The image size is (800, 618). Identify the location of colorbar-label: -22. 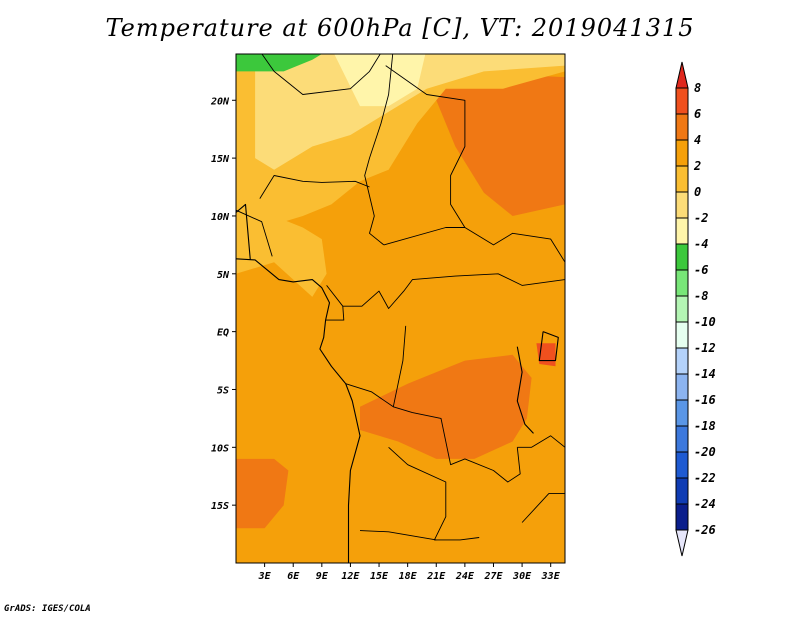
(705, 478).